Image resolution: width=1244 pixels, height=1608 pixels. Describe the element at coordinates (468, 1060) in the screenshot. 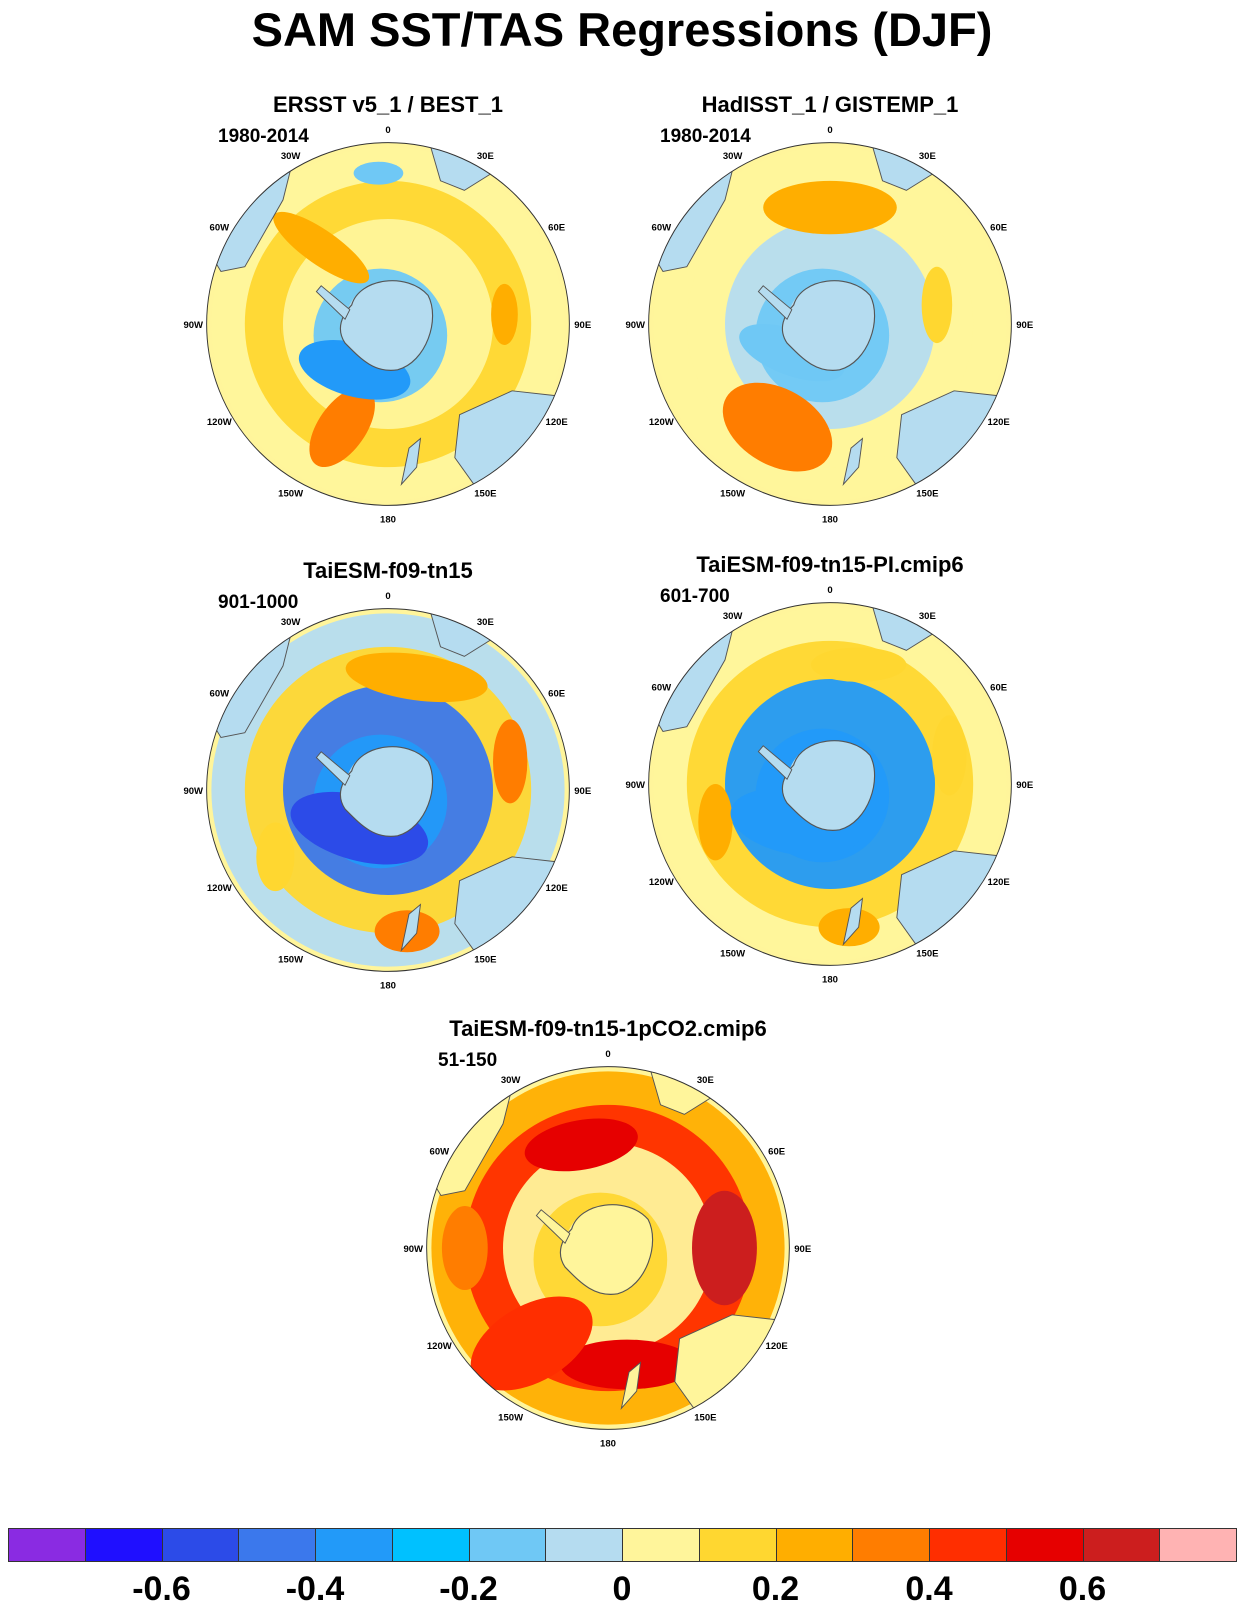

I see `panel-period: 51-150` at that location.